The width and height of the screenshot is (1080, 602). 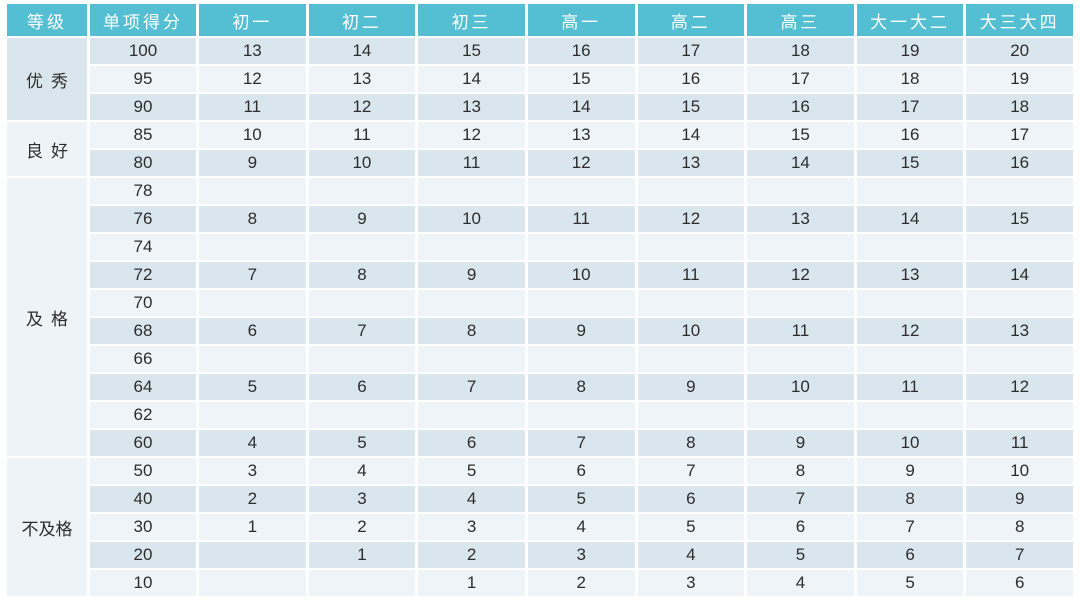 I want to click on table-row: 62, so click(x=540, y=415).